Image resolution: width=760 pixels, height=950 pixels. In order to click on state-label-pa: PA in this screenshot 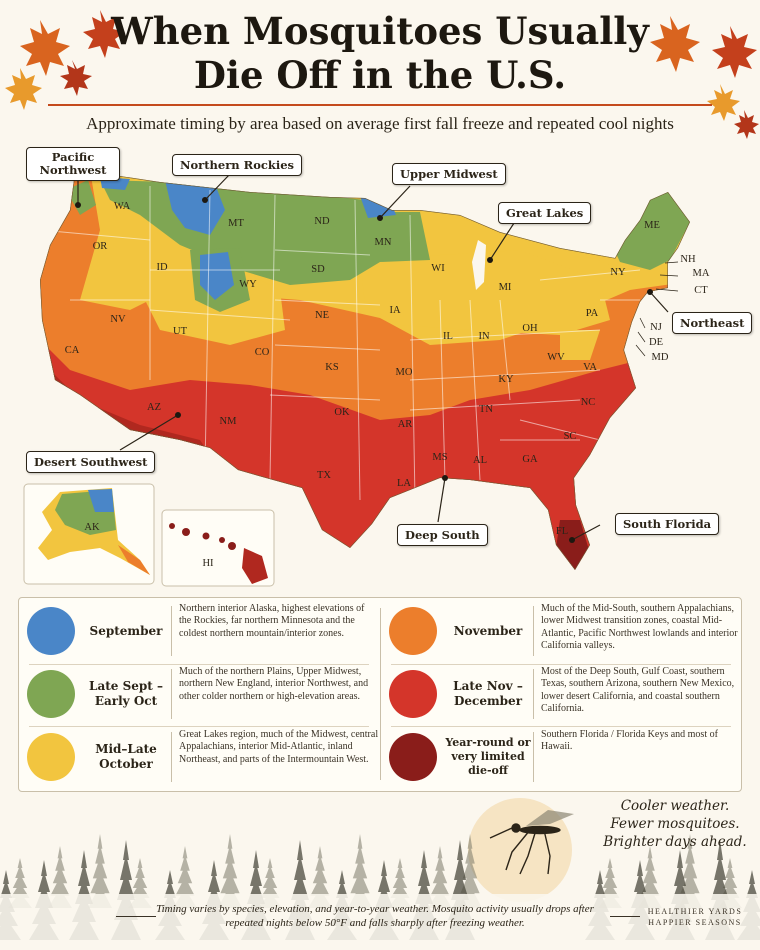, I will do `click(592, 313)`.